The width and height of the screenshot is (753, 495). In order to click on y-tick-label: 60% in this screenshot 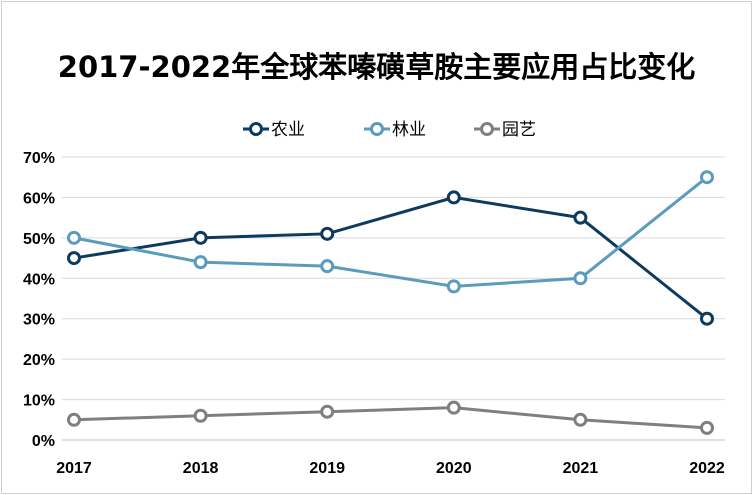, I will do `click(39, 198)`.